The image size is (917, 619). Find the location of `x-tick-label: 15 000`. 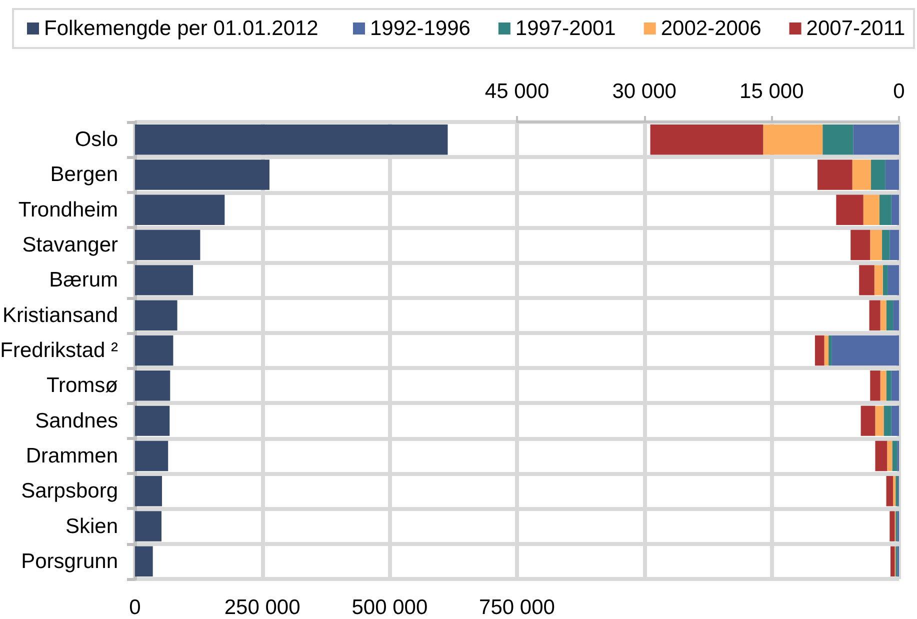

x-tick-label: 15 000 is located at coordinates (772, 91).